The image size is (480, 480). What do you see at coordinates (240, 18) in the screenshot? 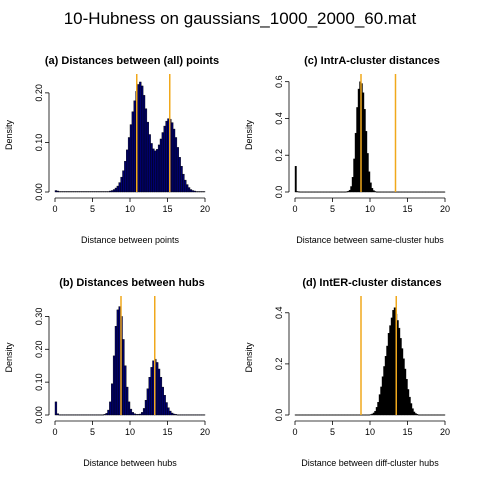
I see `main-title: 10-Hubness on gaussians_1000_2000_60.mat` at bounding box center [240, 18].